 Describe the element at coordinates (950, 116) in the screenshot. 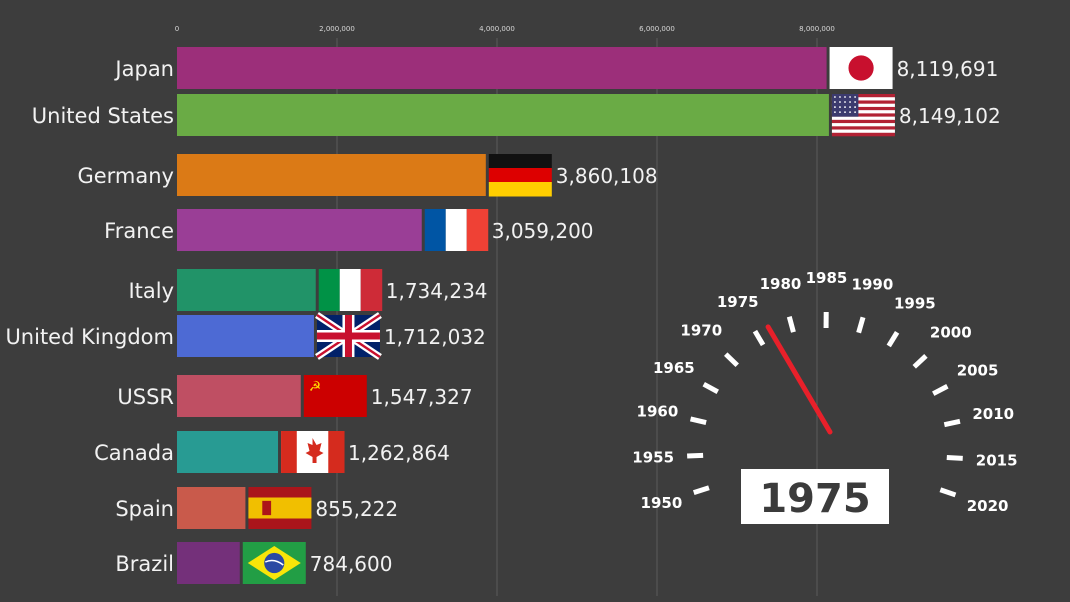

I see `value-label: 8,149,102` at that location.